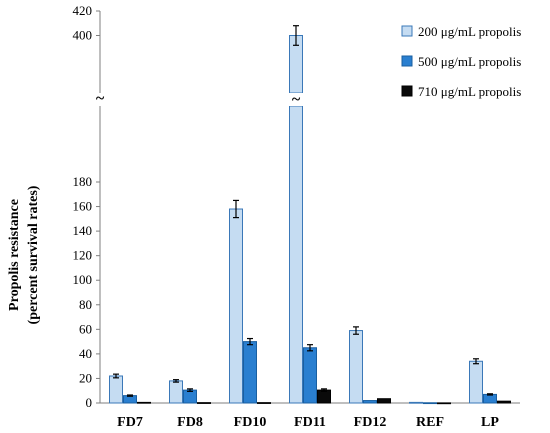 Image resolution: width=550 pixels, height=433 pixels. What do you see at coordinates (100, 98) in the screenshot?
I see `axis-break-symbol: ~` at bounding box center [100, 98].